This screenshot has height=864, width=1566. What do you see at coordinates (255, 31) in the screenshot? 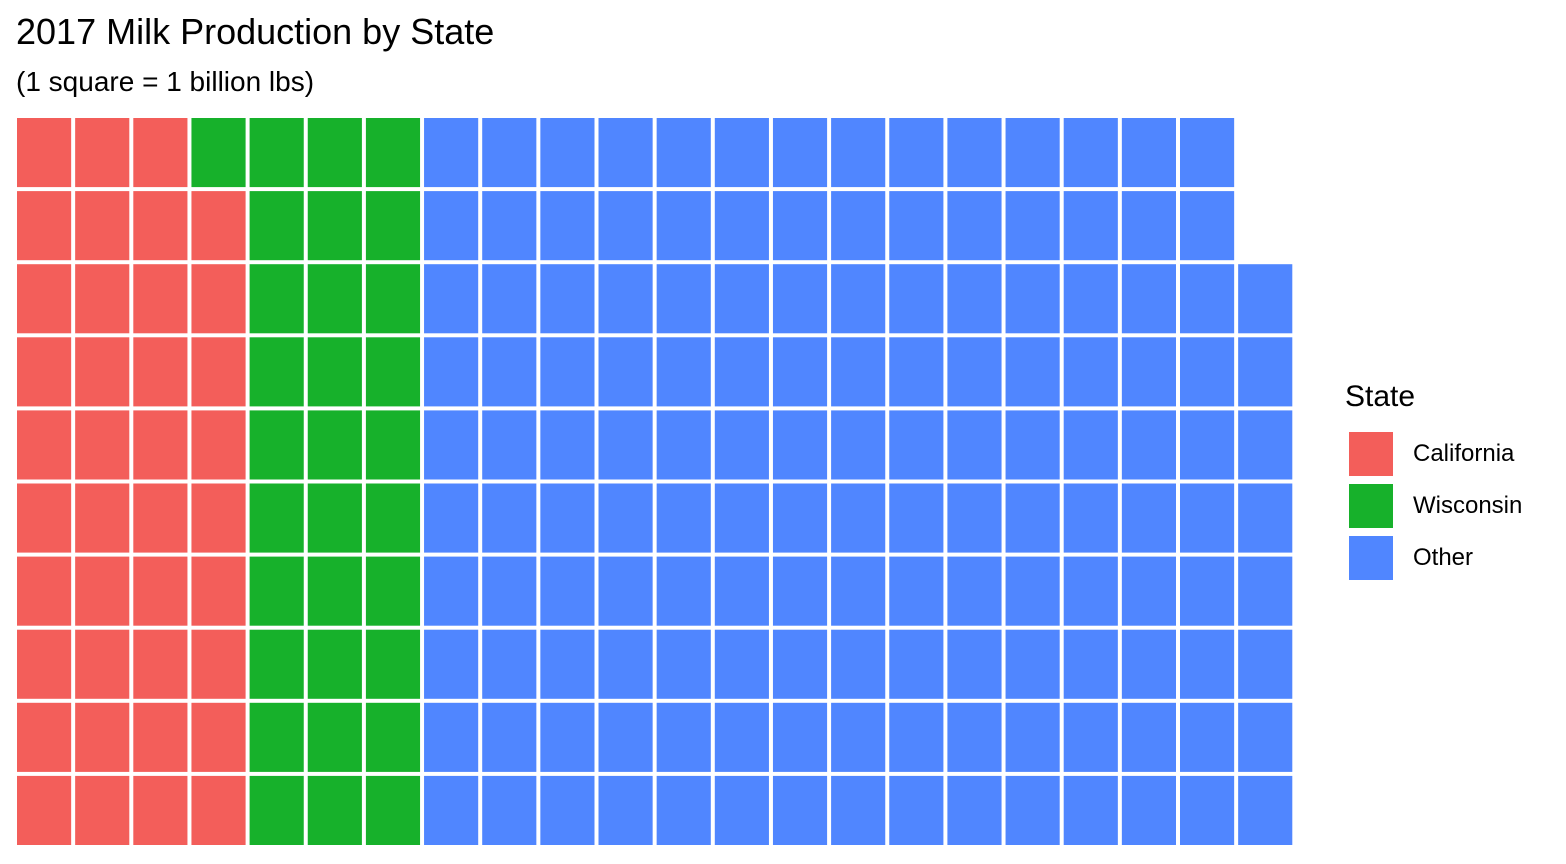
I see `chart-title: 2017 Milk Production by State` at bounding box center [255, 31].